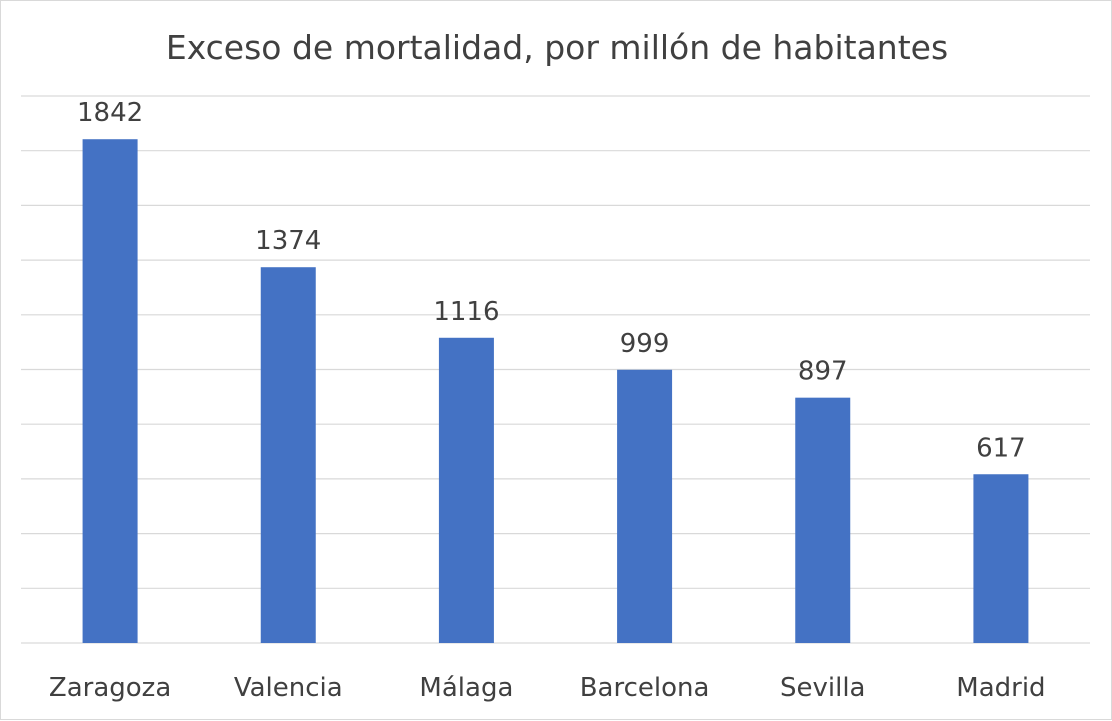  I want to click on data-label: 1374, so click(288, 241).